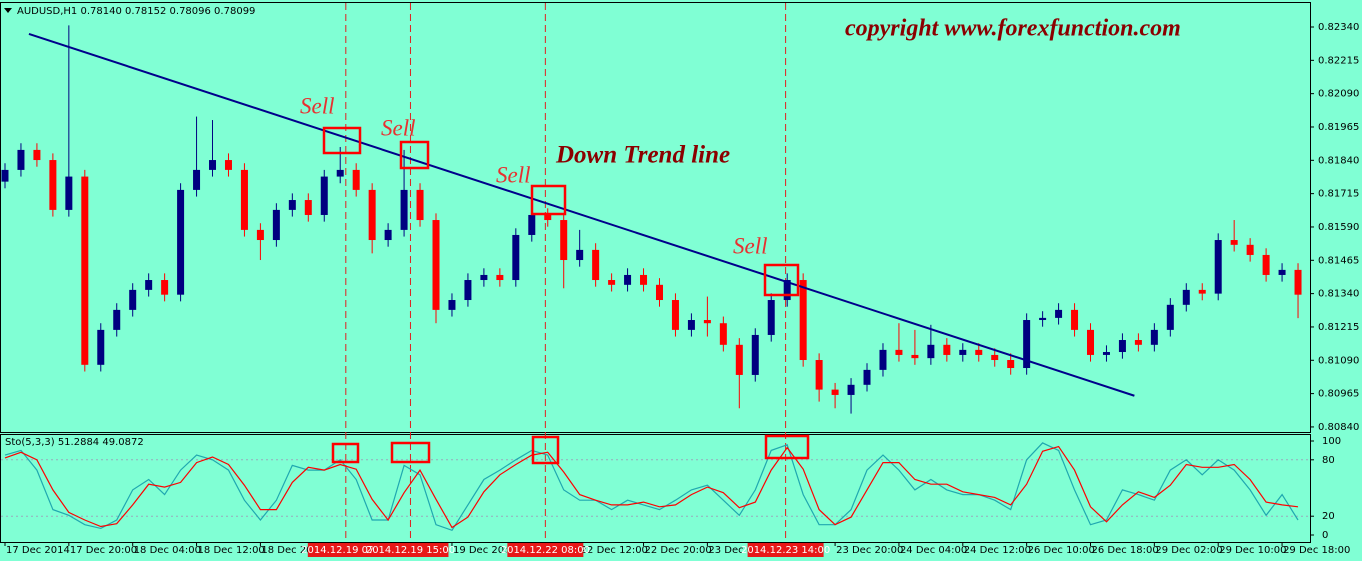  I want to click on y-tick-label: 0.82340, so click(1338, 27).